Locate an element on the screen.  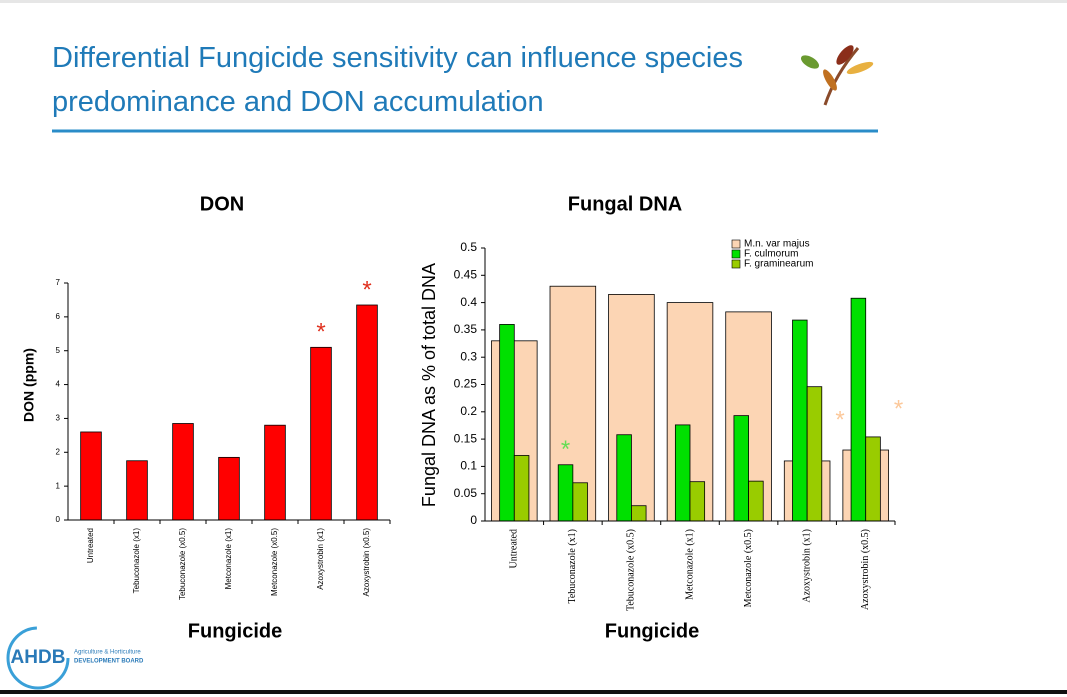
y-tick-label: 4 is located at coordinates (58, 384).